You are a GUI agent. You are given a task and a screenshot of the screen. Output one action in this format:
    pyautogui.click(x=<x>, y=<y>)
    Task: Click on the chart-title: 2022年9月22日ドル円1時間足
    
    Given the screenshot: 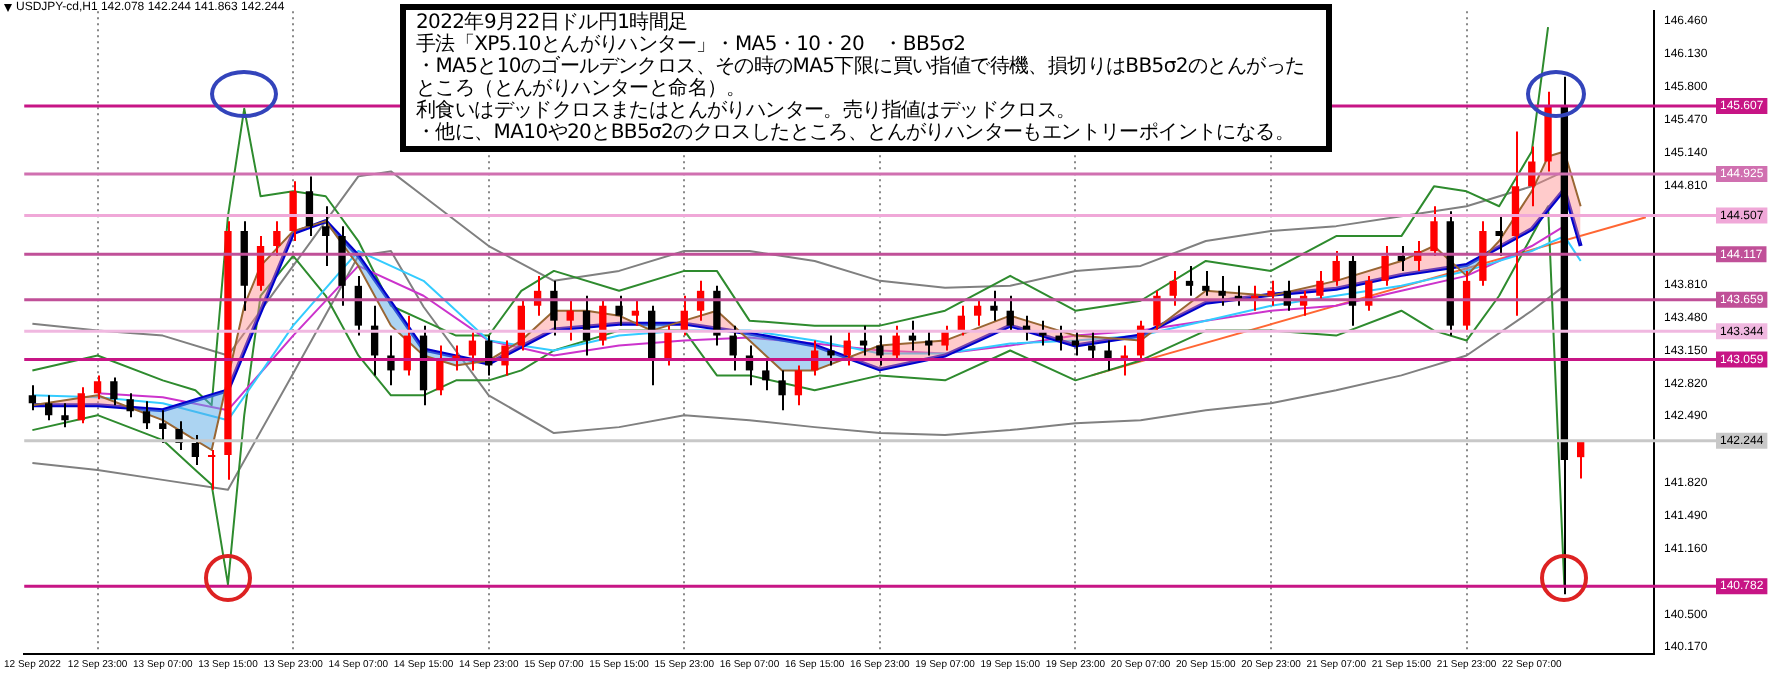 What is the action you would take?
    pyautogui.click(x=553, y=23)
    